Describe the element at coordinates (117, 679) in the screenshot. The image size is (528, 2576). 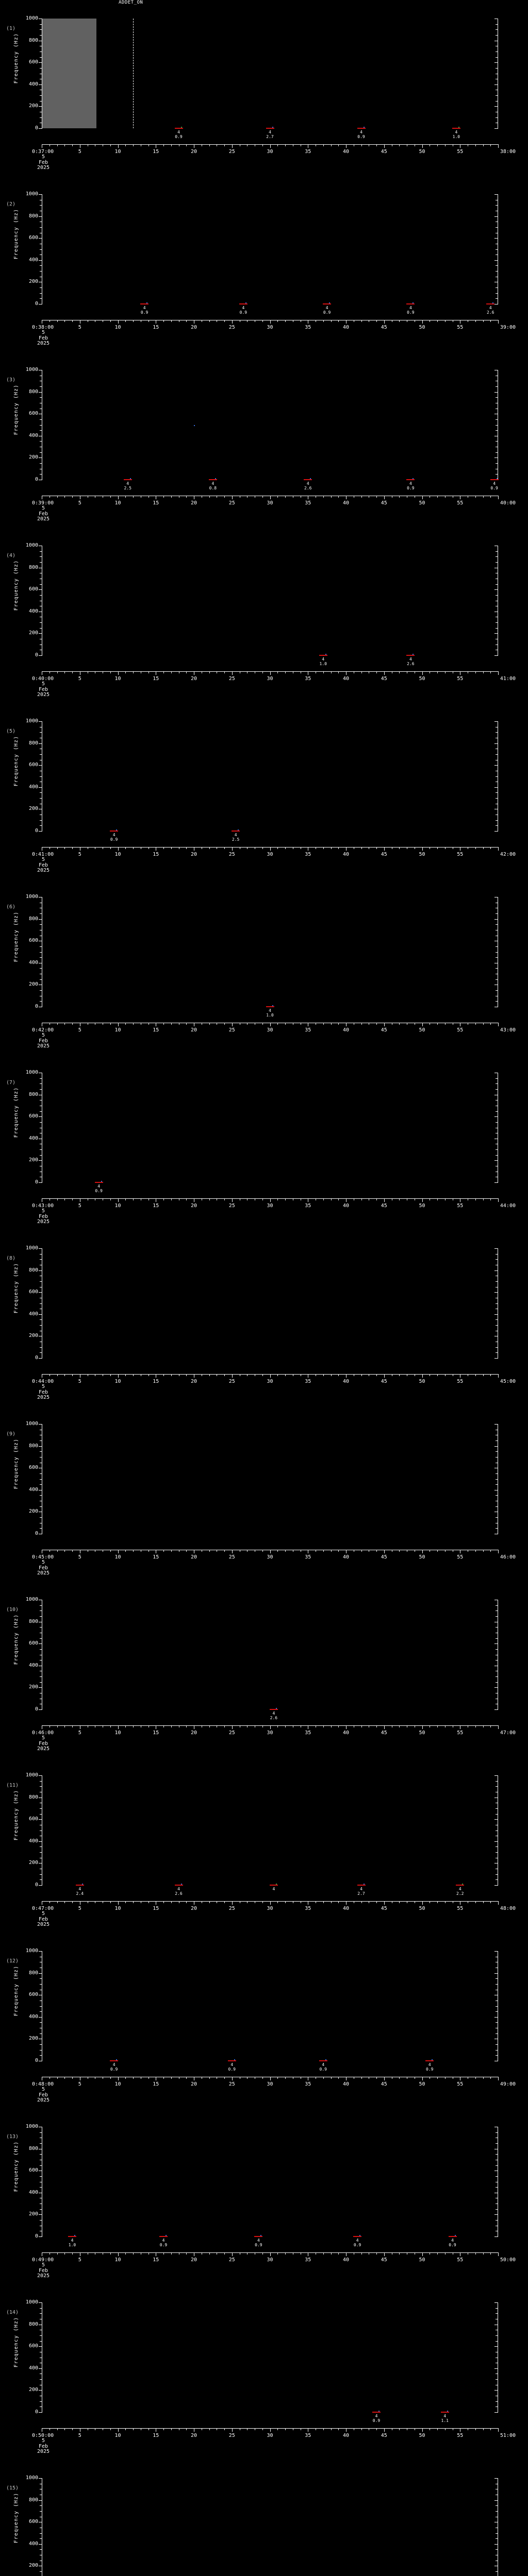
I see `x-tick-label: 10` at that location.